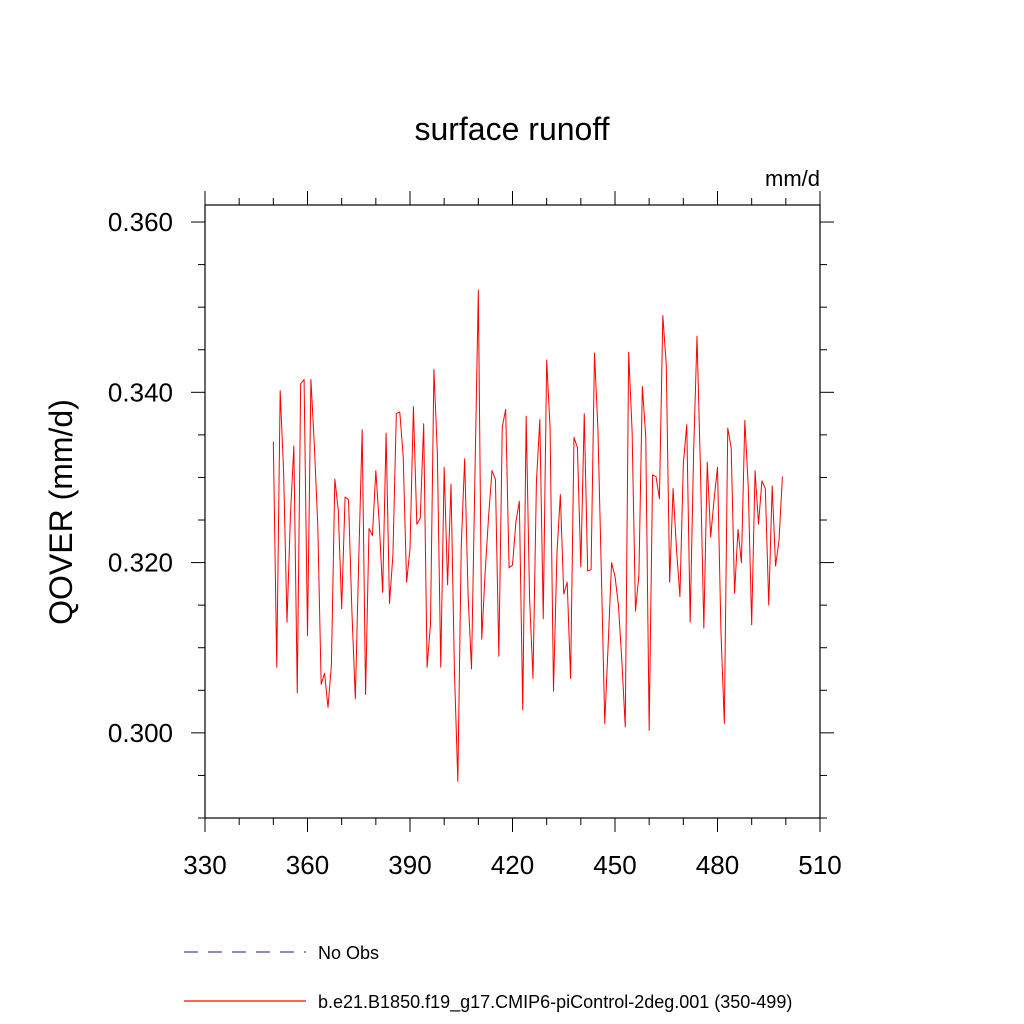 Image resolution: width=1024 pixels, height=1024 pixels. Describe the element at coordinates (792, 178) in the screenshot. I see `units-label: mm/d` at that location.